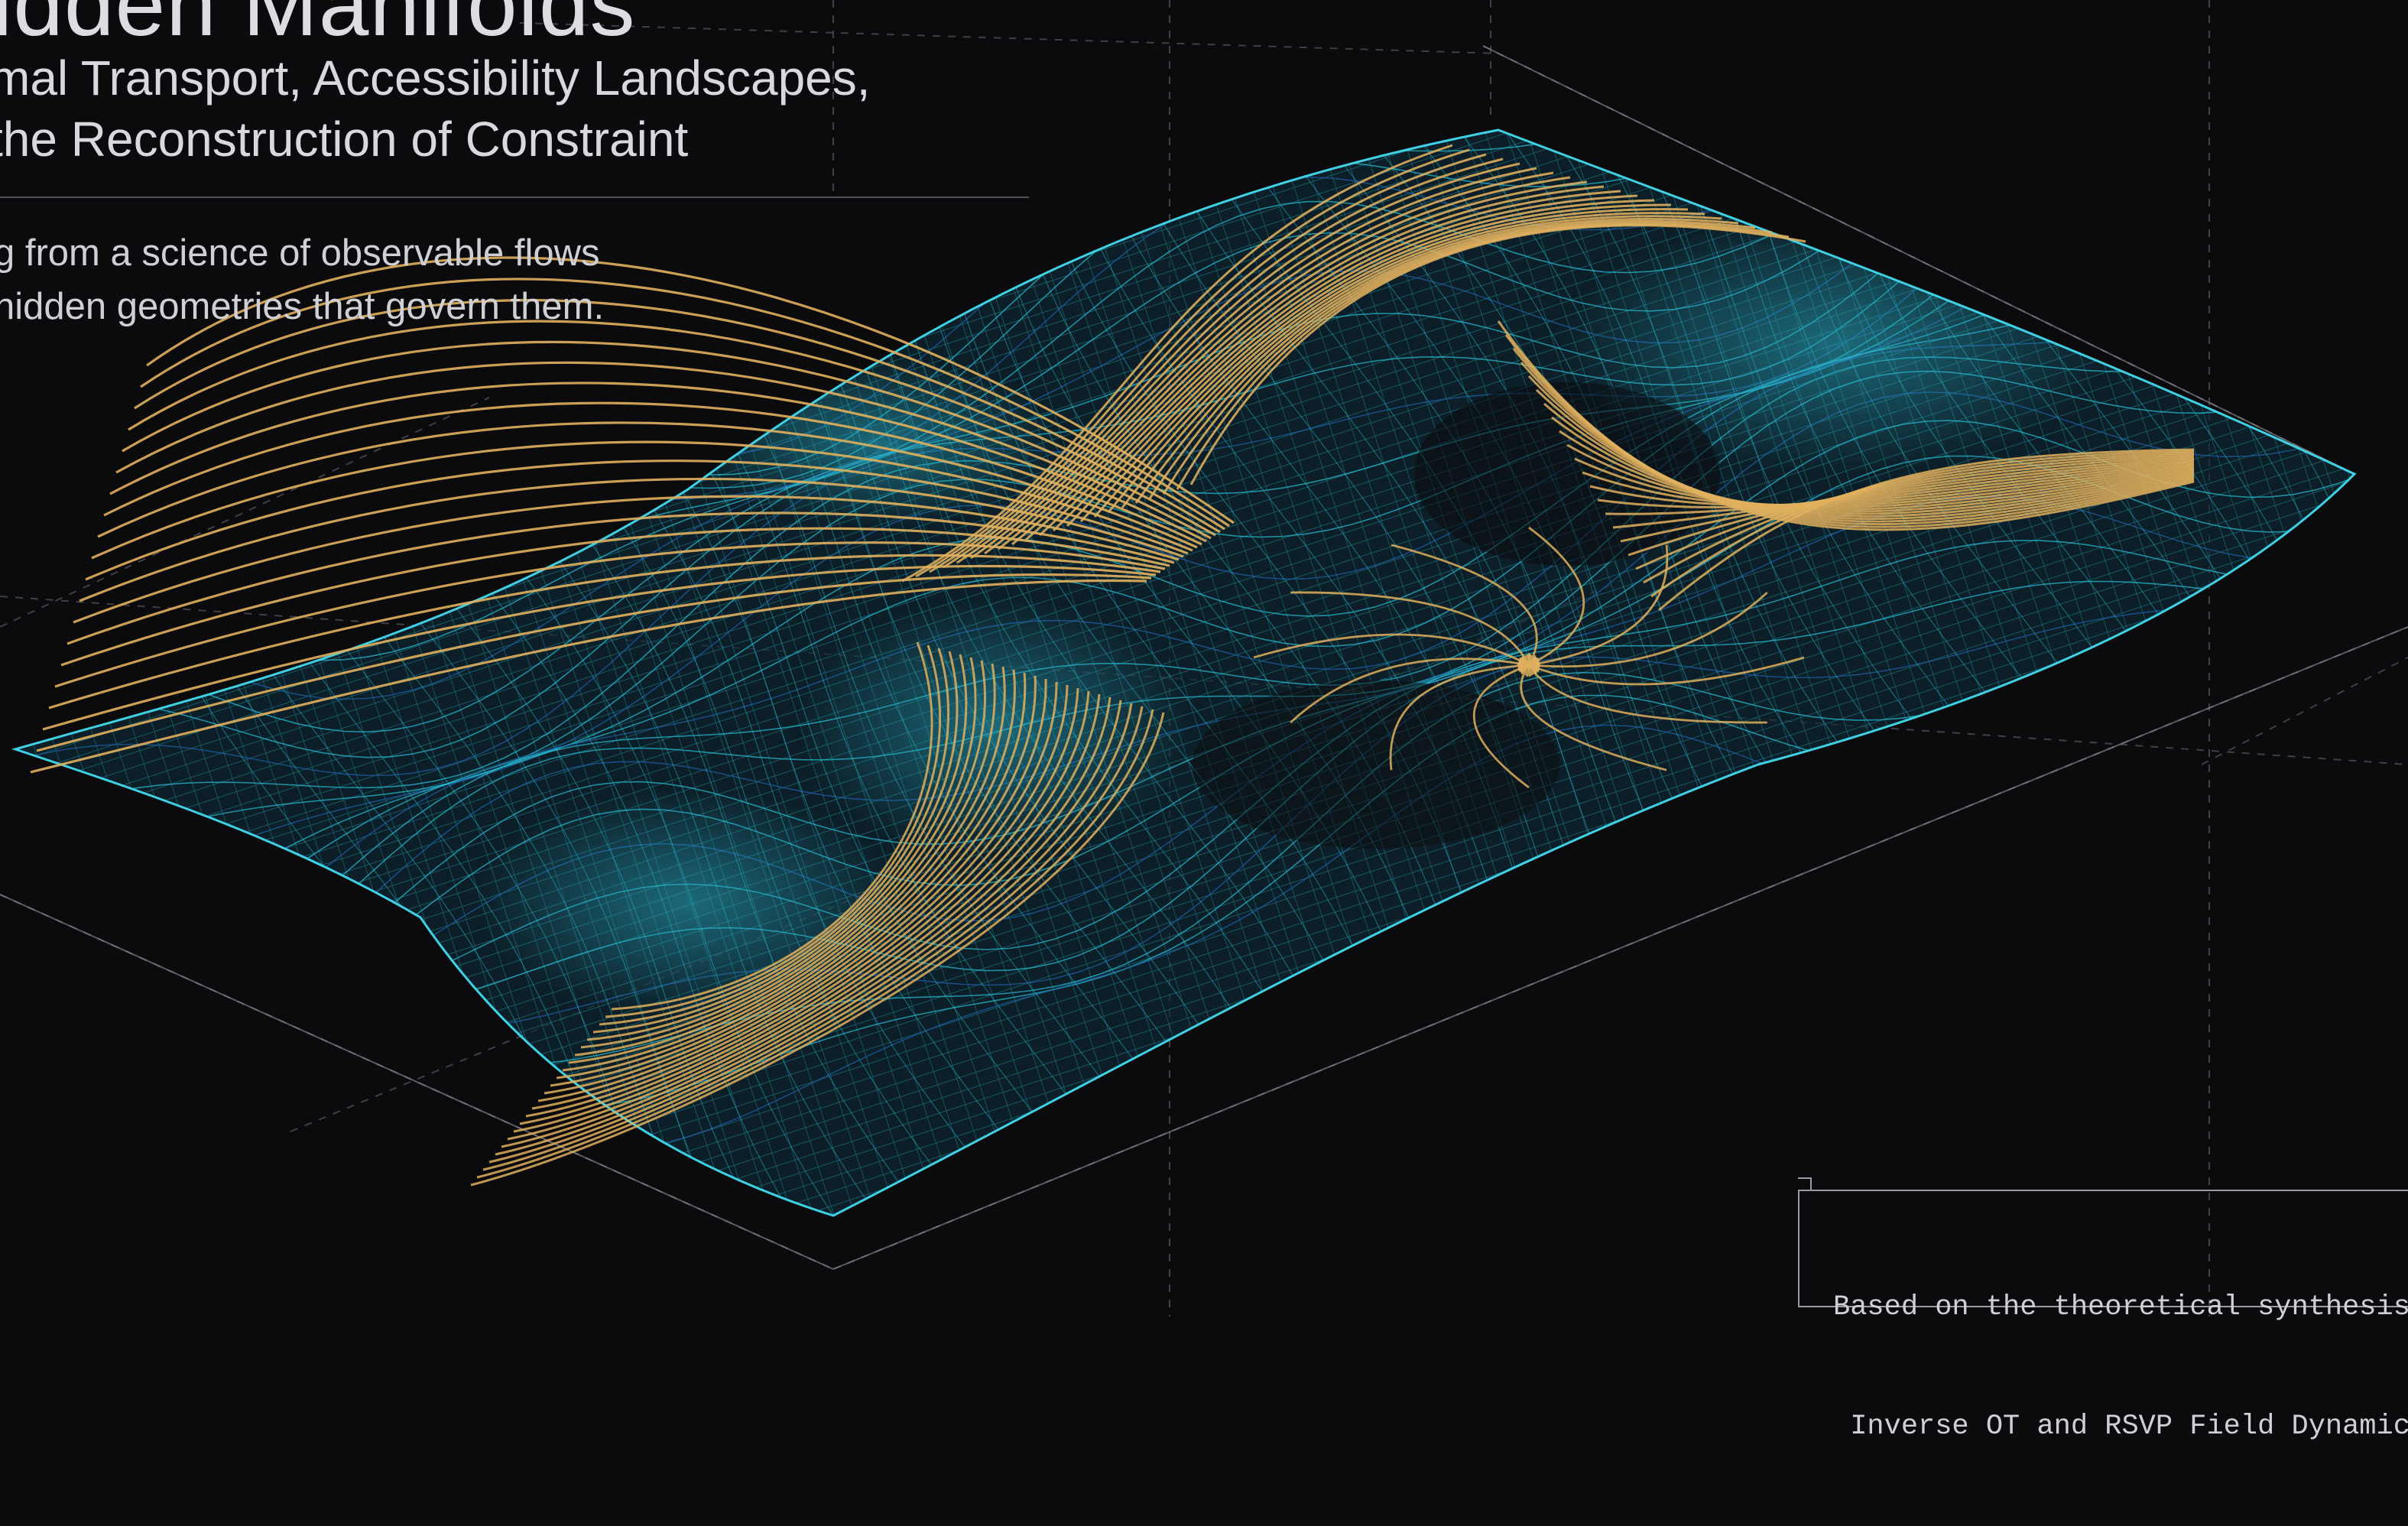  Describe the element at coordinates (2305, 711) in the screenshot. I see `guide-line` at that location.